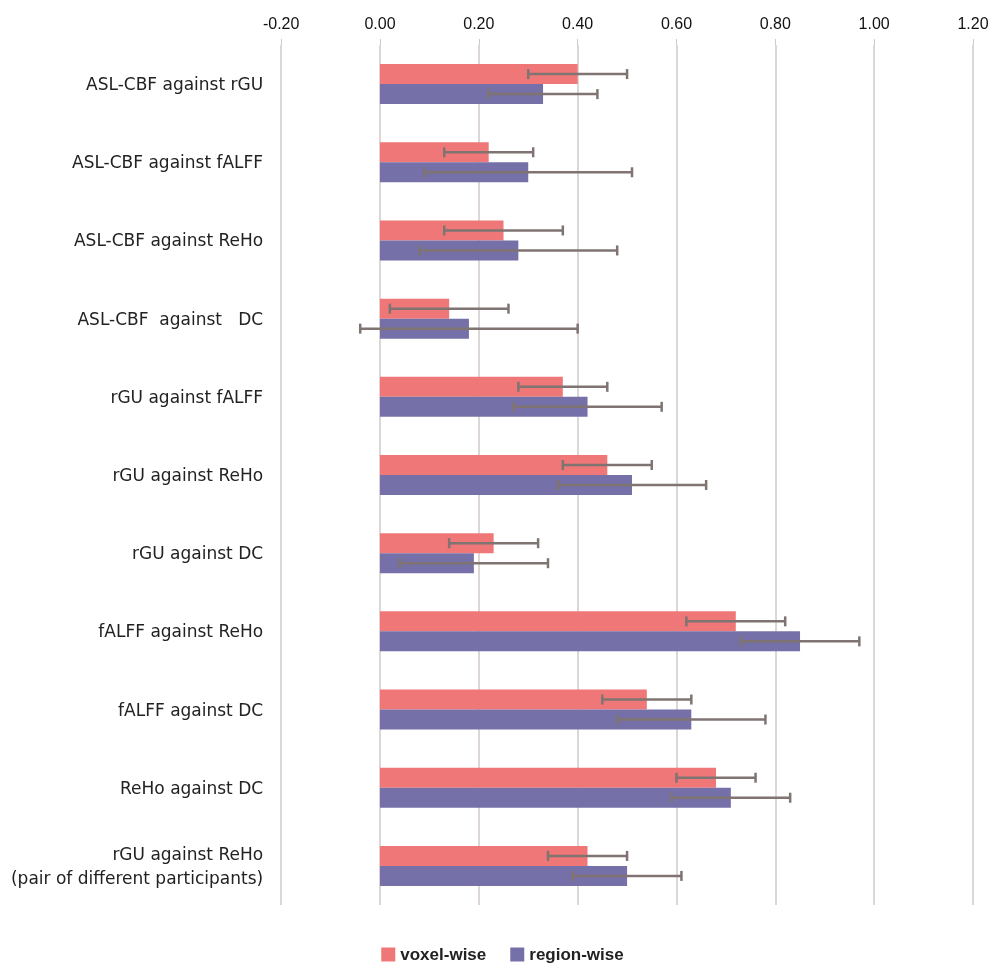  I want to click on legend-label: voxel-wise, so click(443, 954).